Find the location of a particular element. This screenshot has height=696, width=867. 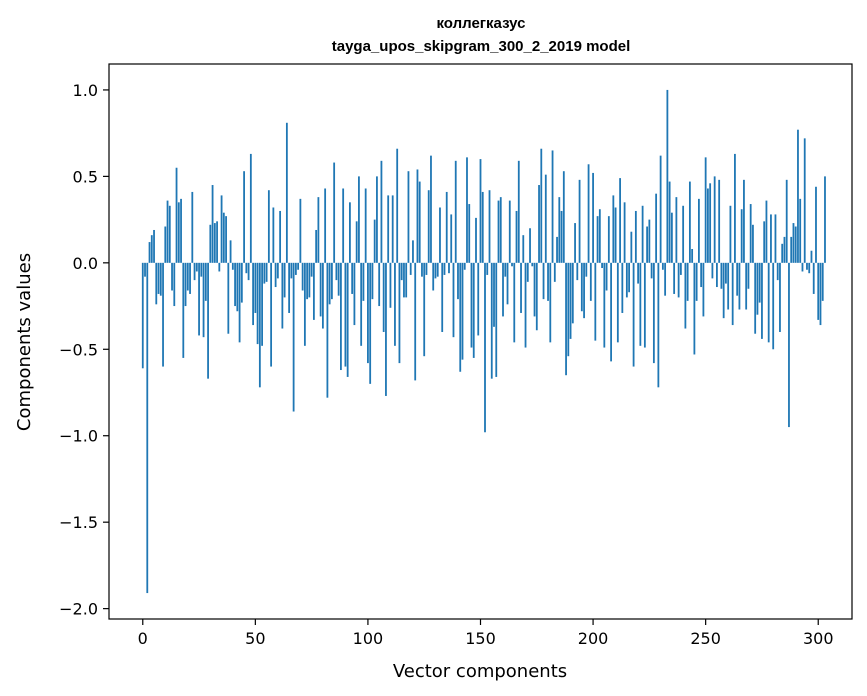

y-axis-ticks: −2.0 −1.5 −1.0 −0.5 0.0 0.5 1.0 is located at coordinates (84, 350).